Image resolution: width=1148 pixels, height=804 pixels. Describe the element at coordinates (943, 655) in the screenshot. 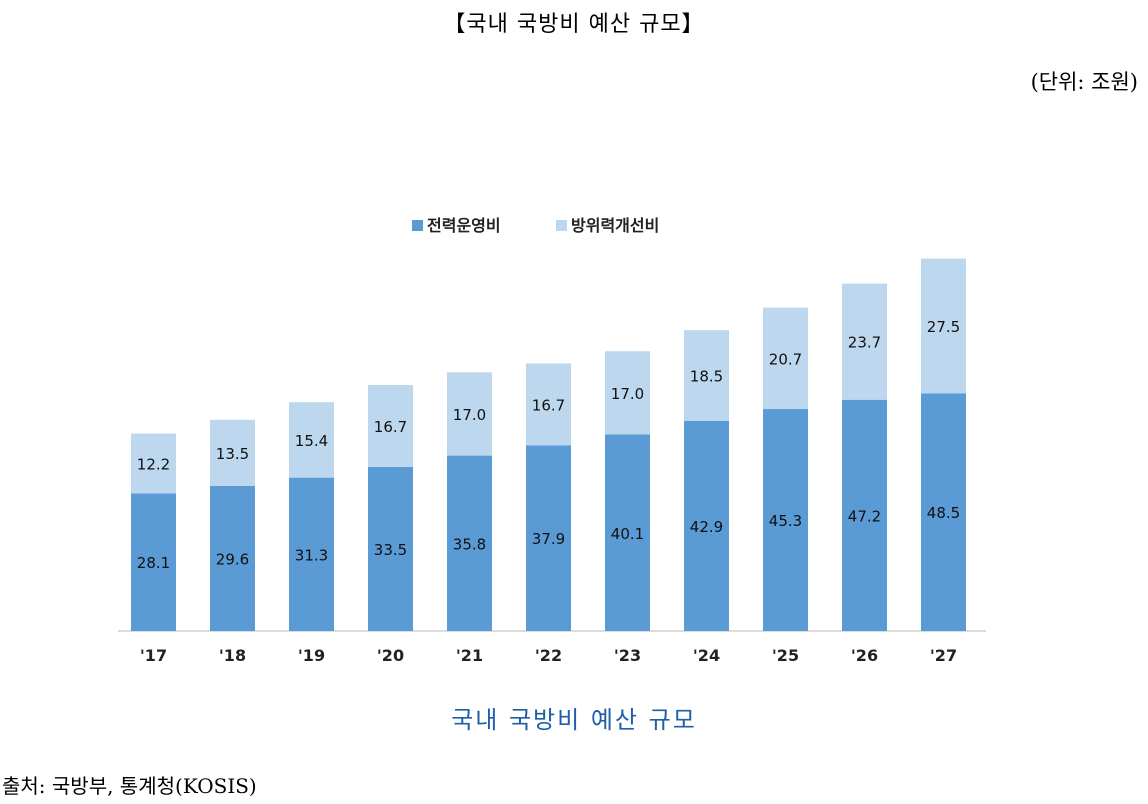

I see `x-tick-label: '27` at that location.